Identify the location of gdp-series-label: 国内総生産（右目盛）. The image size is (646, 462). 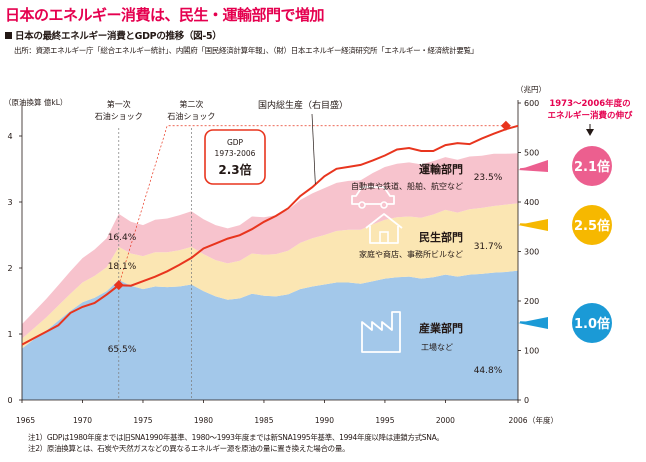
(303, 105).